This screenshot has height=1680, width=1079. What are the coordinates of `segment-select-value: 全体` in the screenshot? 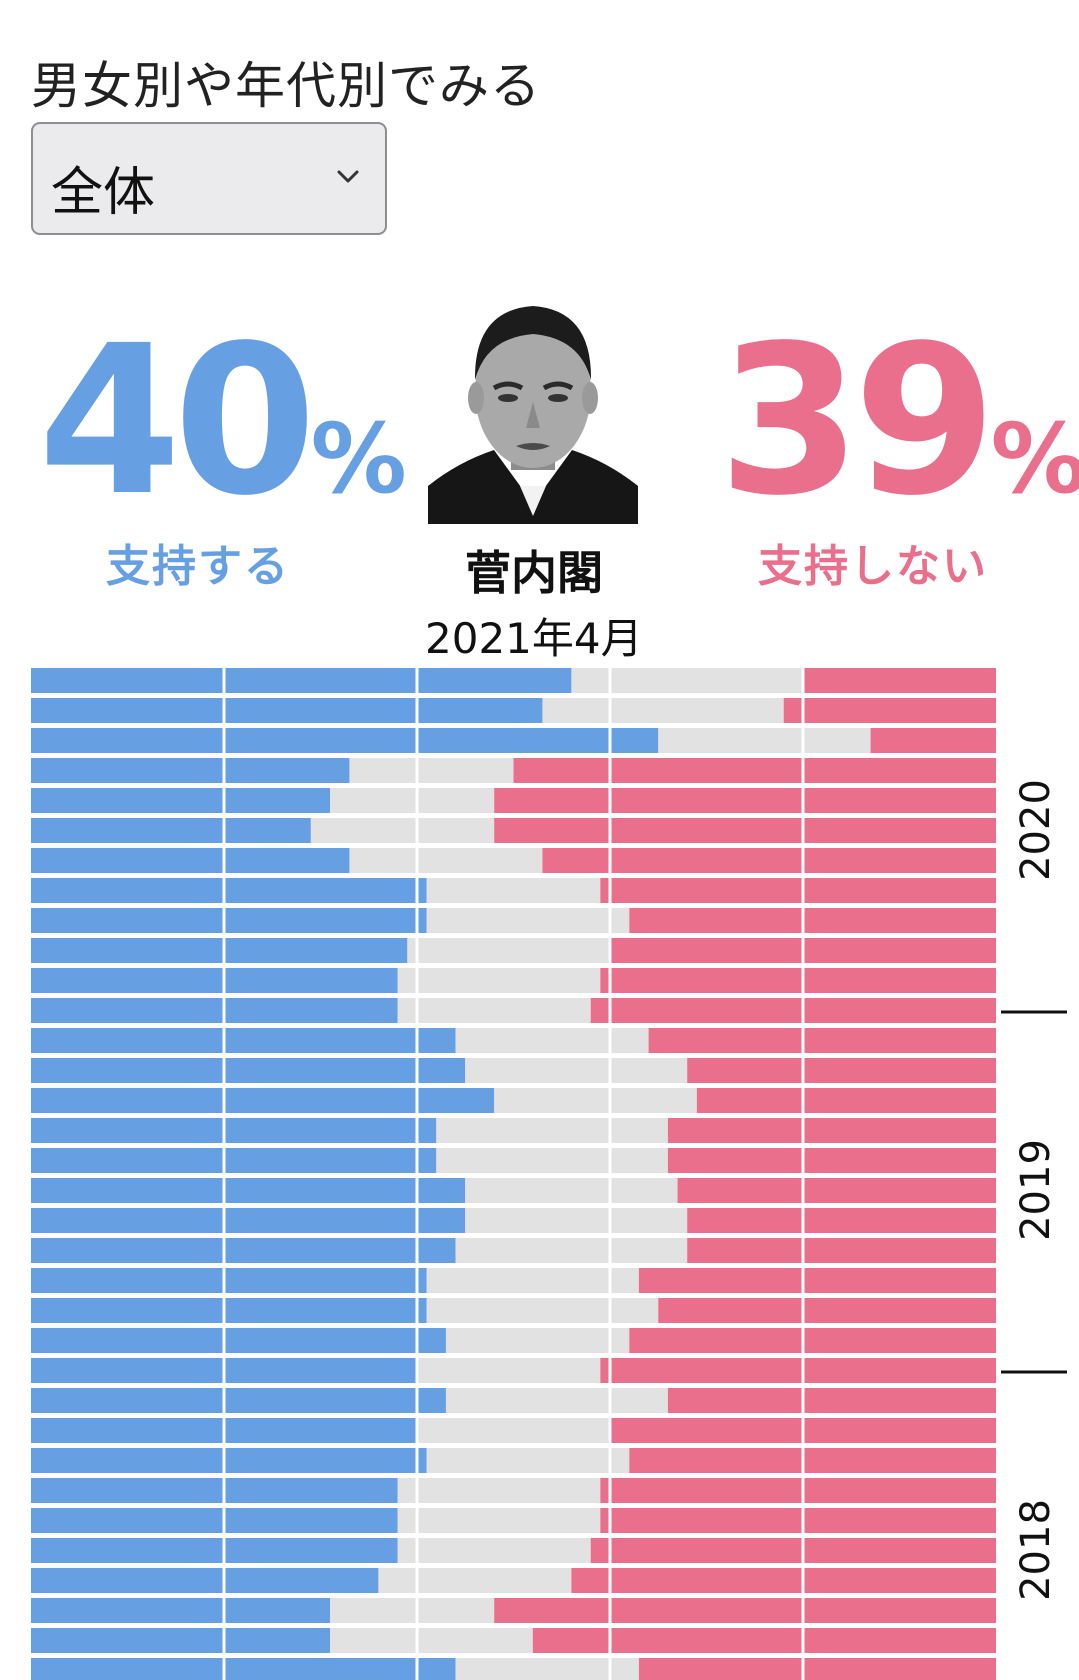 It's located at (103, 193).